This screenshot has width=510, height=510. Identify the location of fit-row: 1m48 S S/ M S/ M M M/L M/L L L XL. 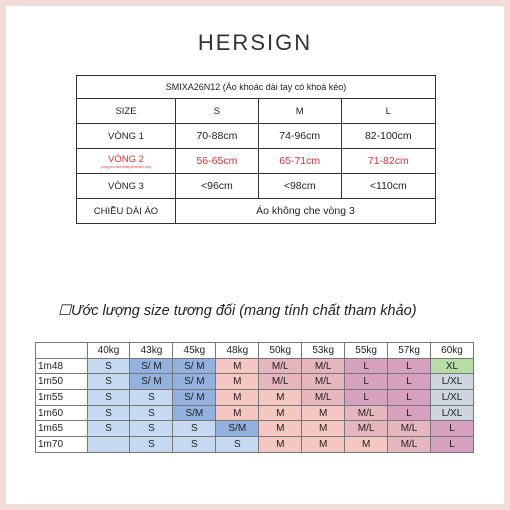
(254, 366).